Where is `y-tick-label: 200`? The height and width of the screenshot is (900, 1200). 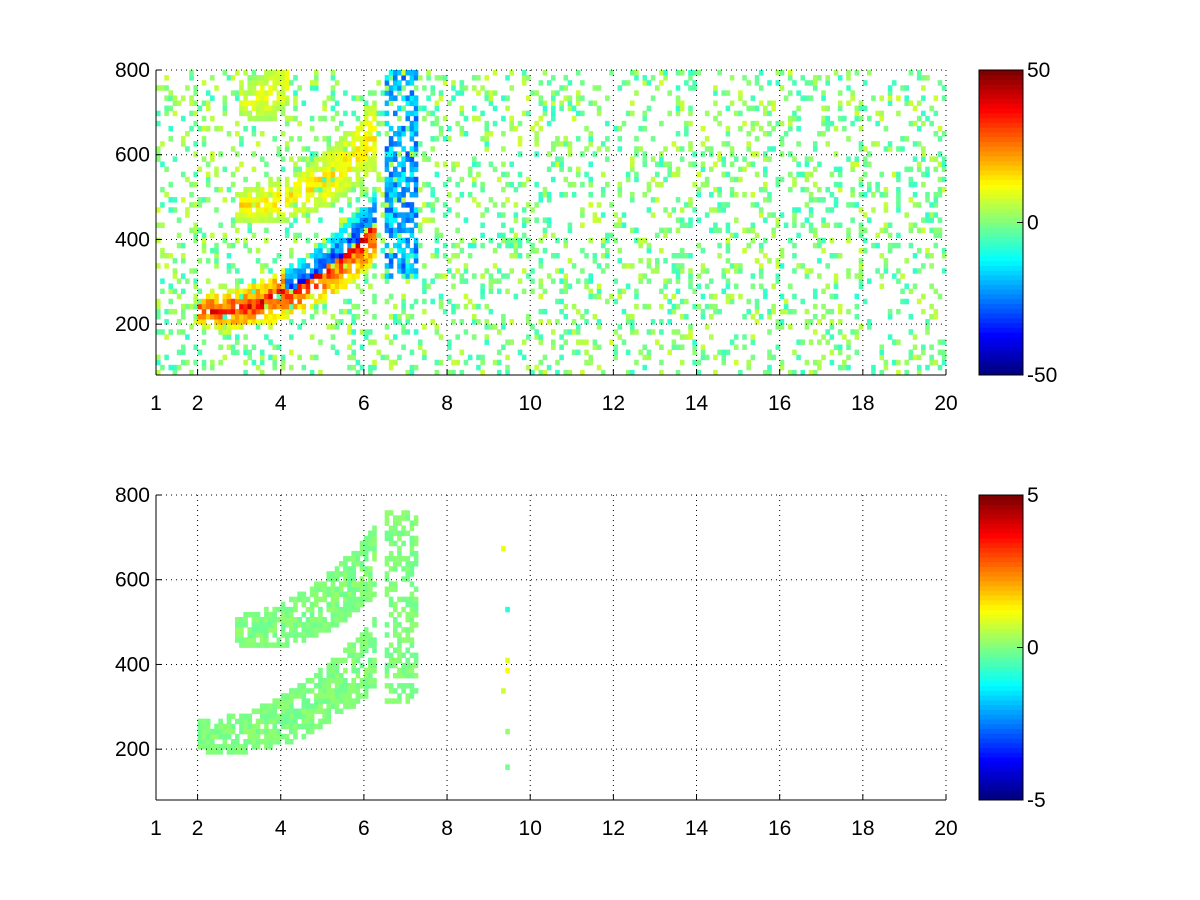
y-tick-label: 200 is located at coordinates (132, 324).